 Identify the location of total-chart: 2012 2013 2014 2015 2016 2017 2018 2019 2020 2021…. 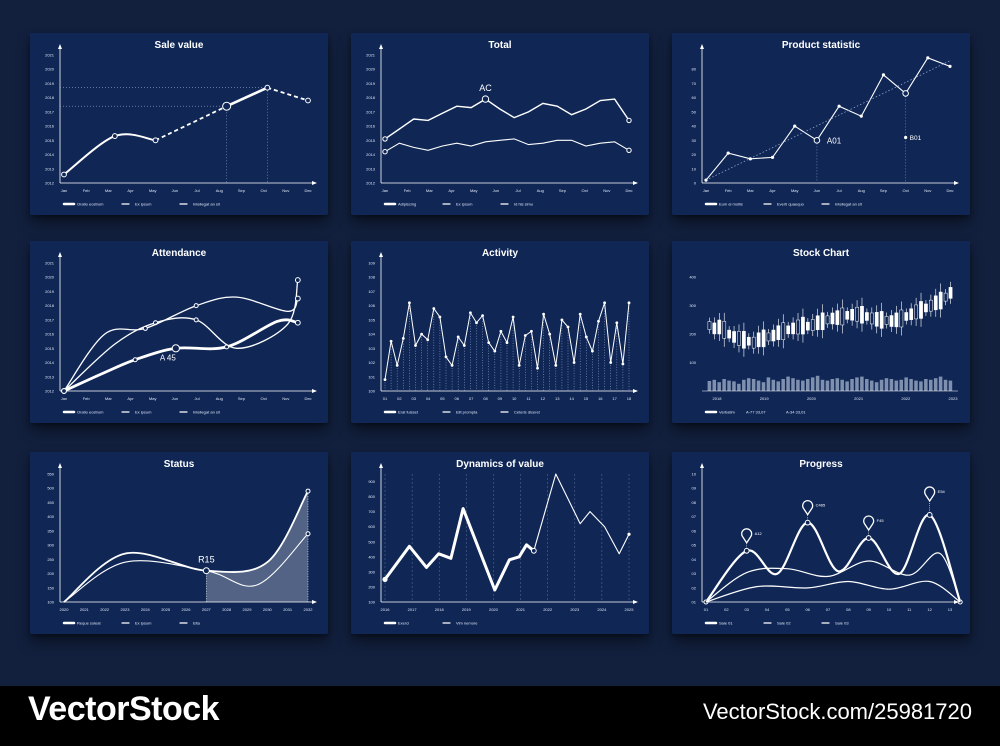
(502, 125).